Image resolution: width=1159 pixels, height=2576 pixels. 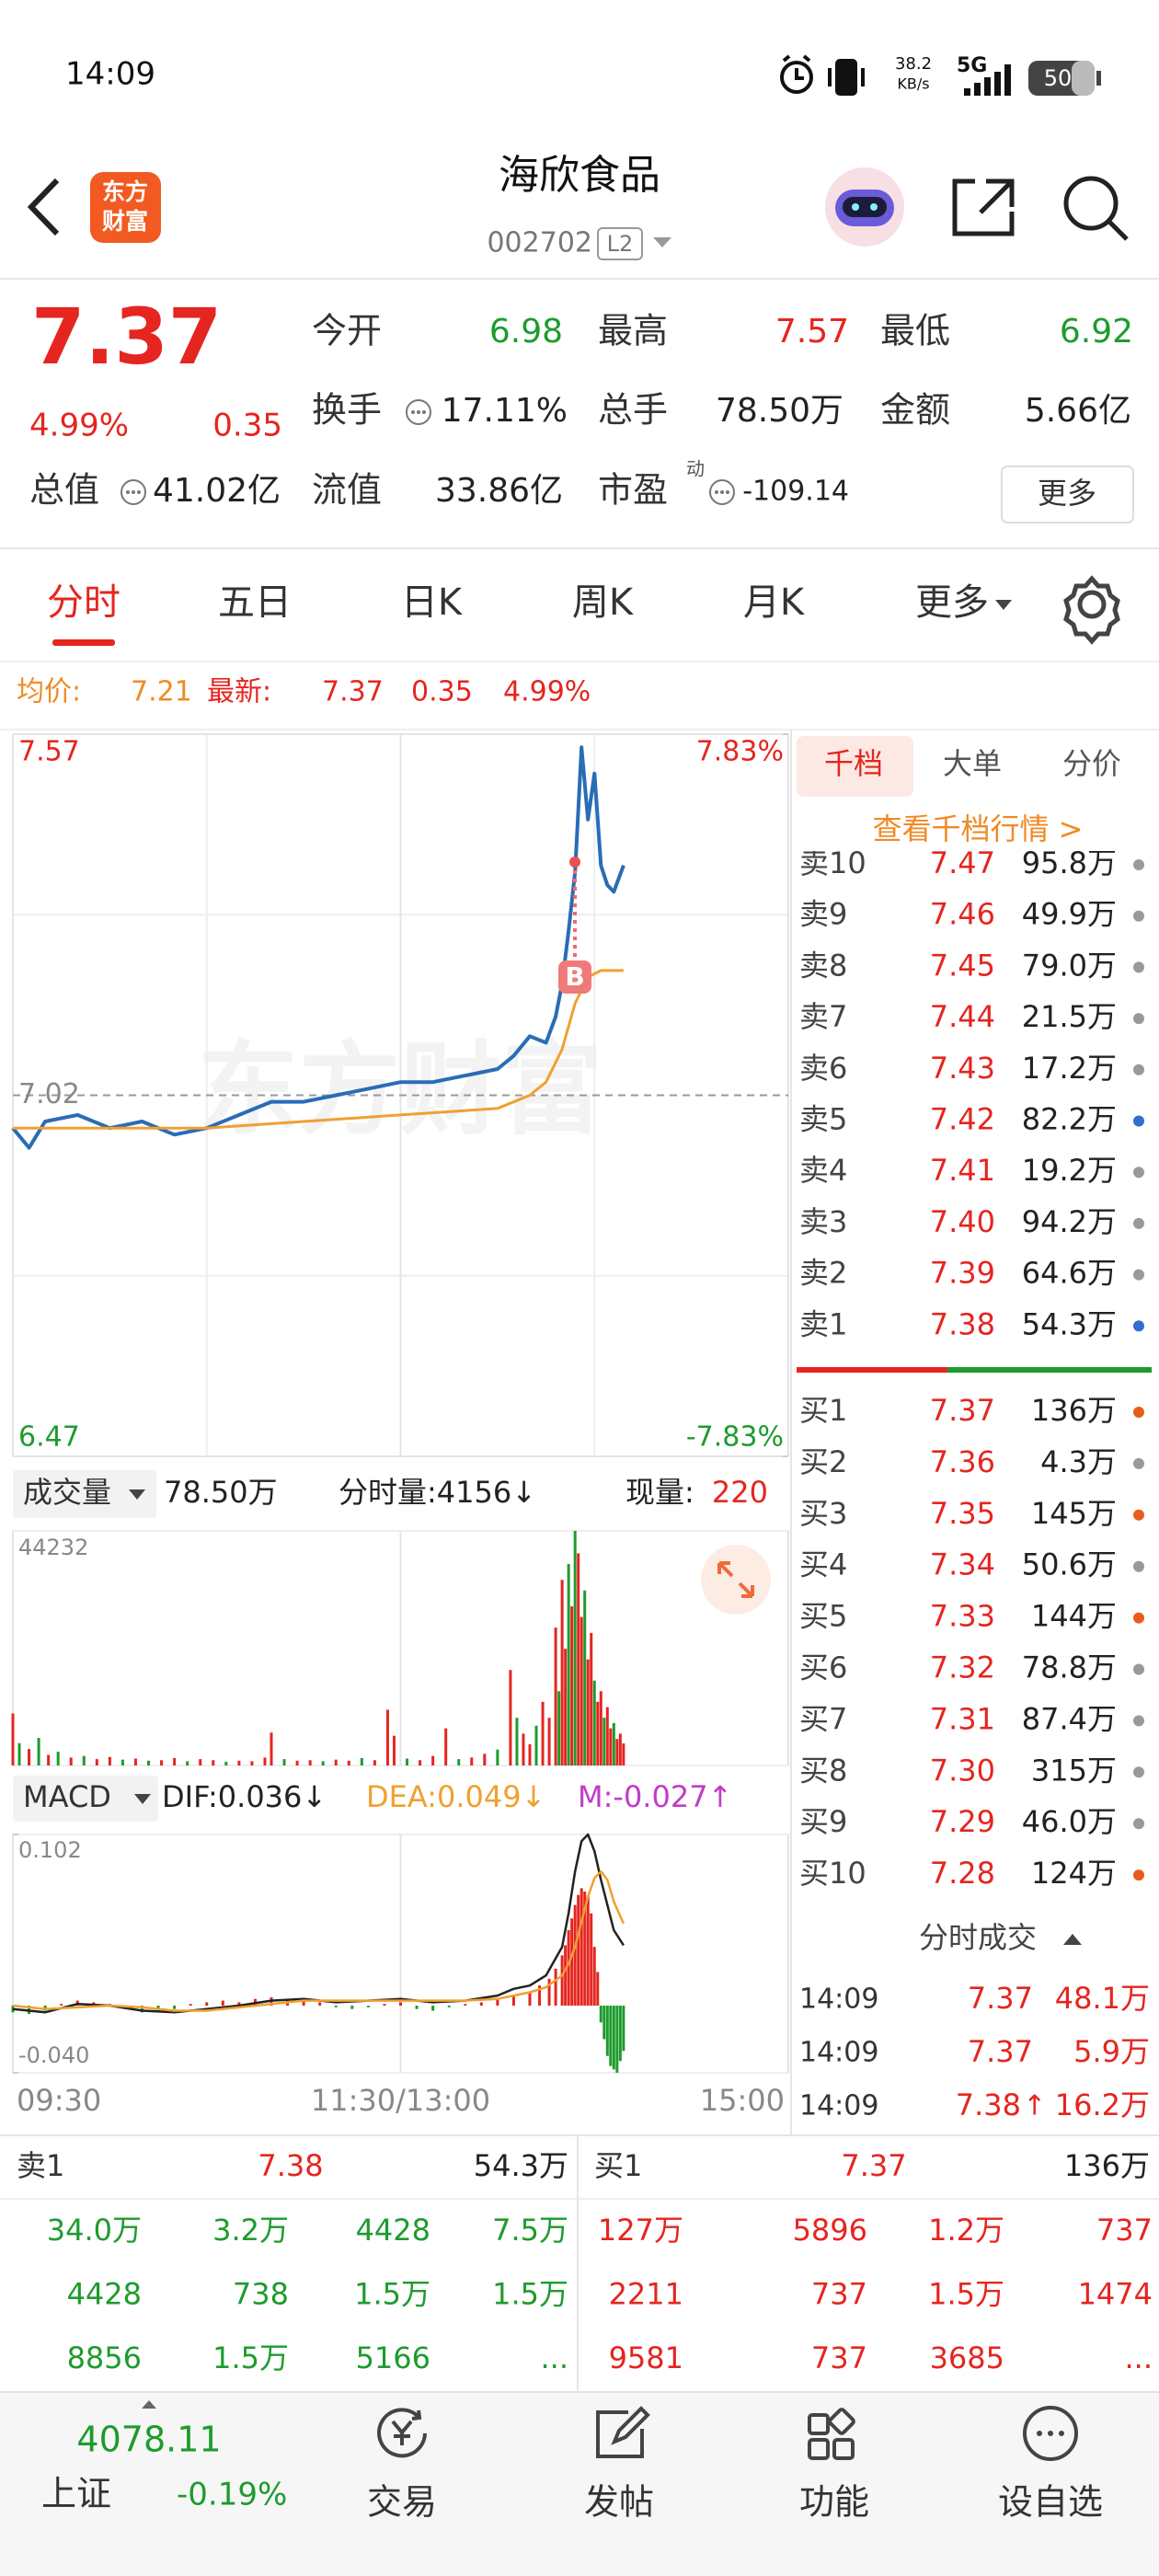 What do you see at coordinates (84, 1494) in the screenshot?
I see `volume-selector` at bounding box center [84, 1494].